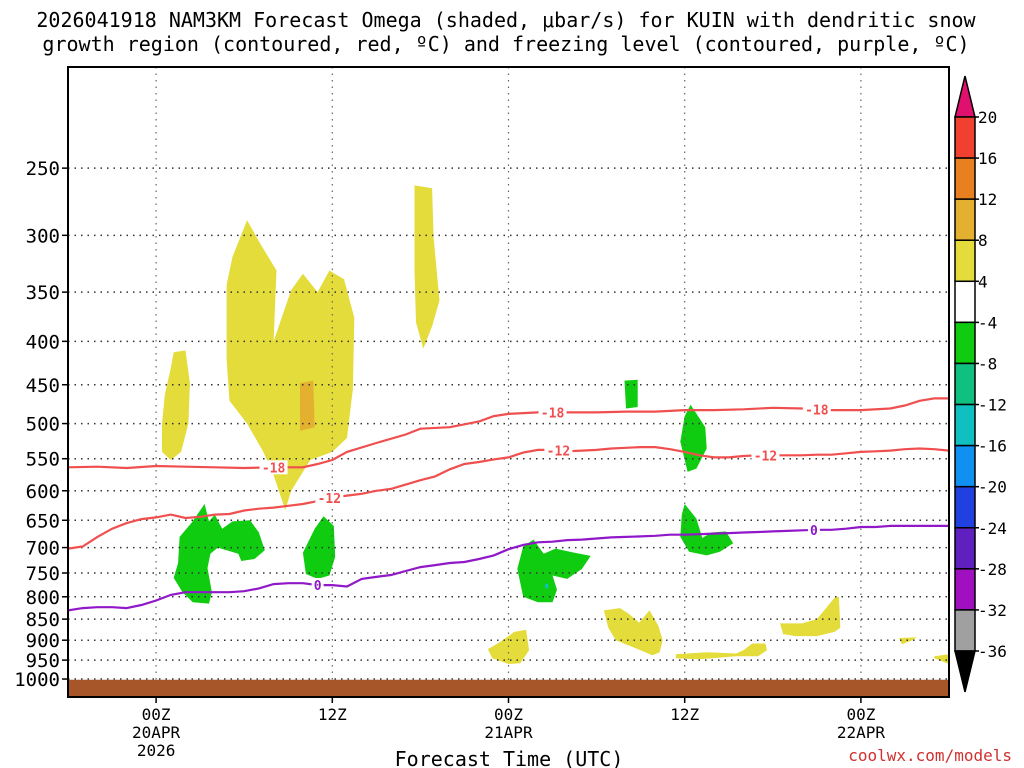 Image resolution: width=1024 pixels, height=768 pixels. I want to click on colorbar-label: -28, so click(992, 569).